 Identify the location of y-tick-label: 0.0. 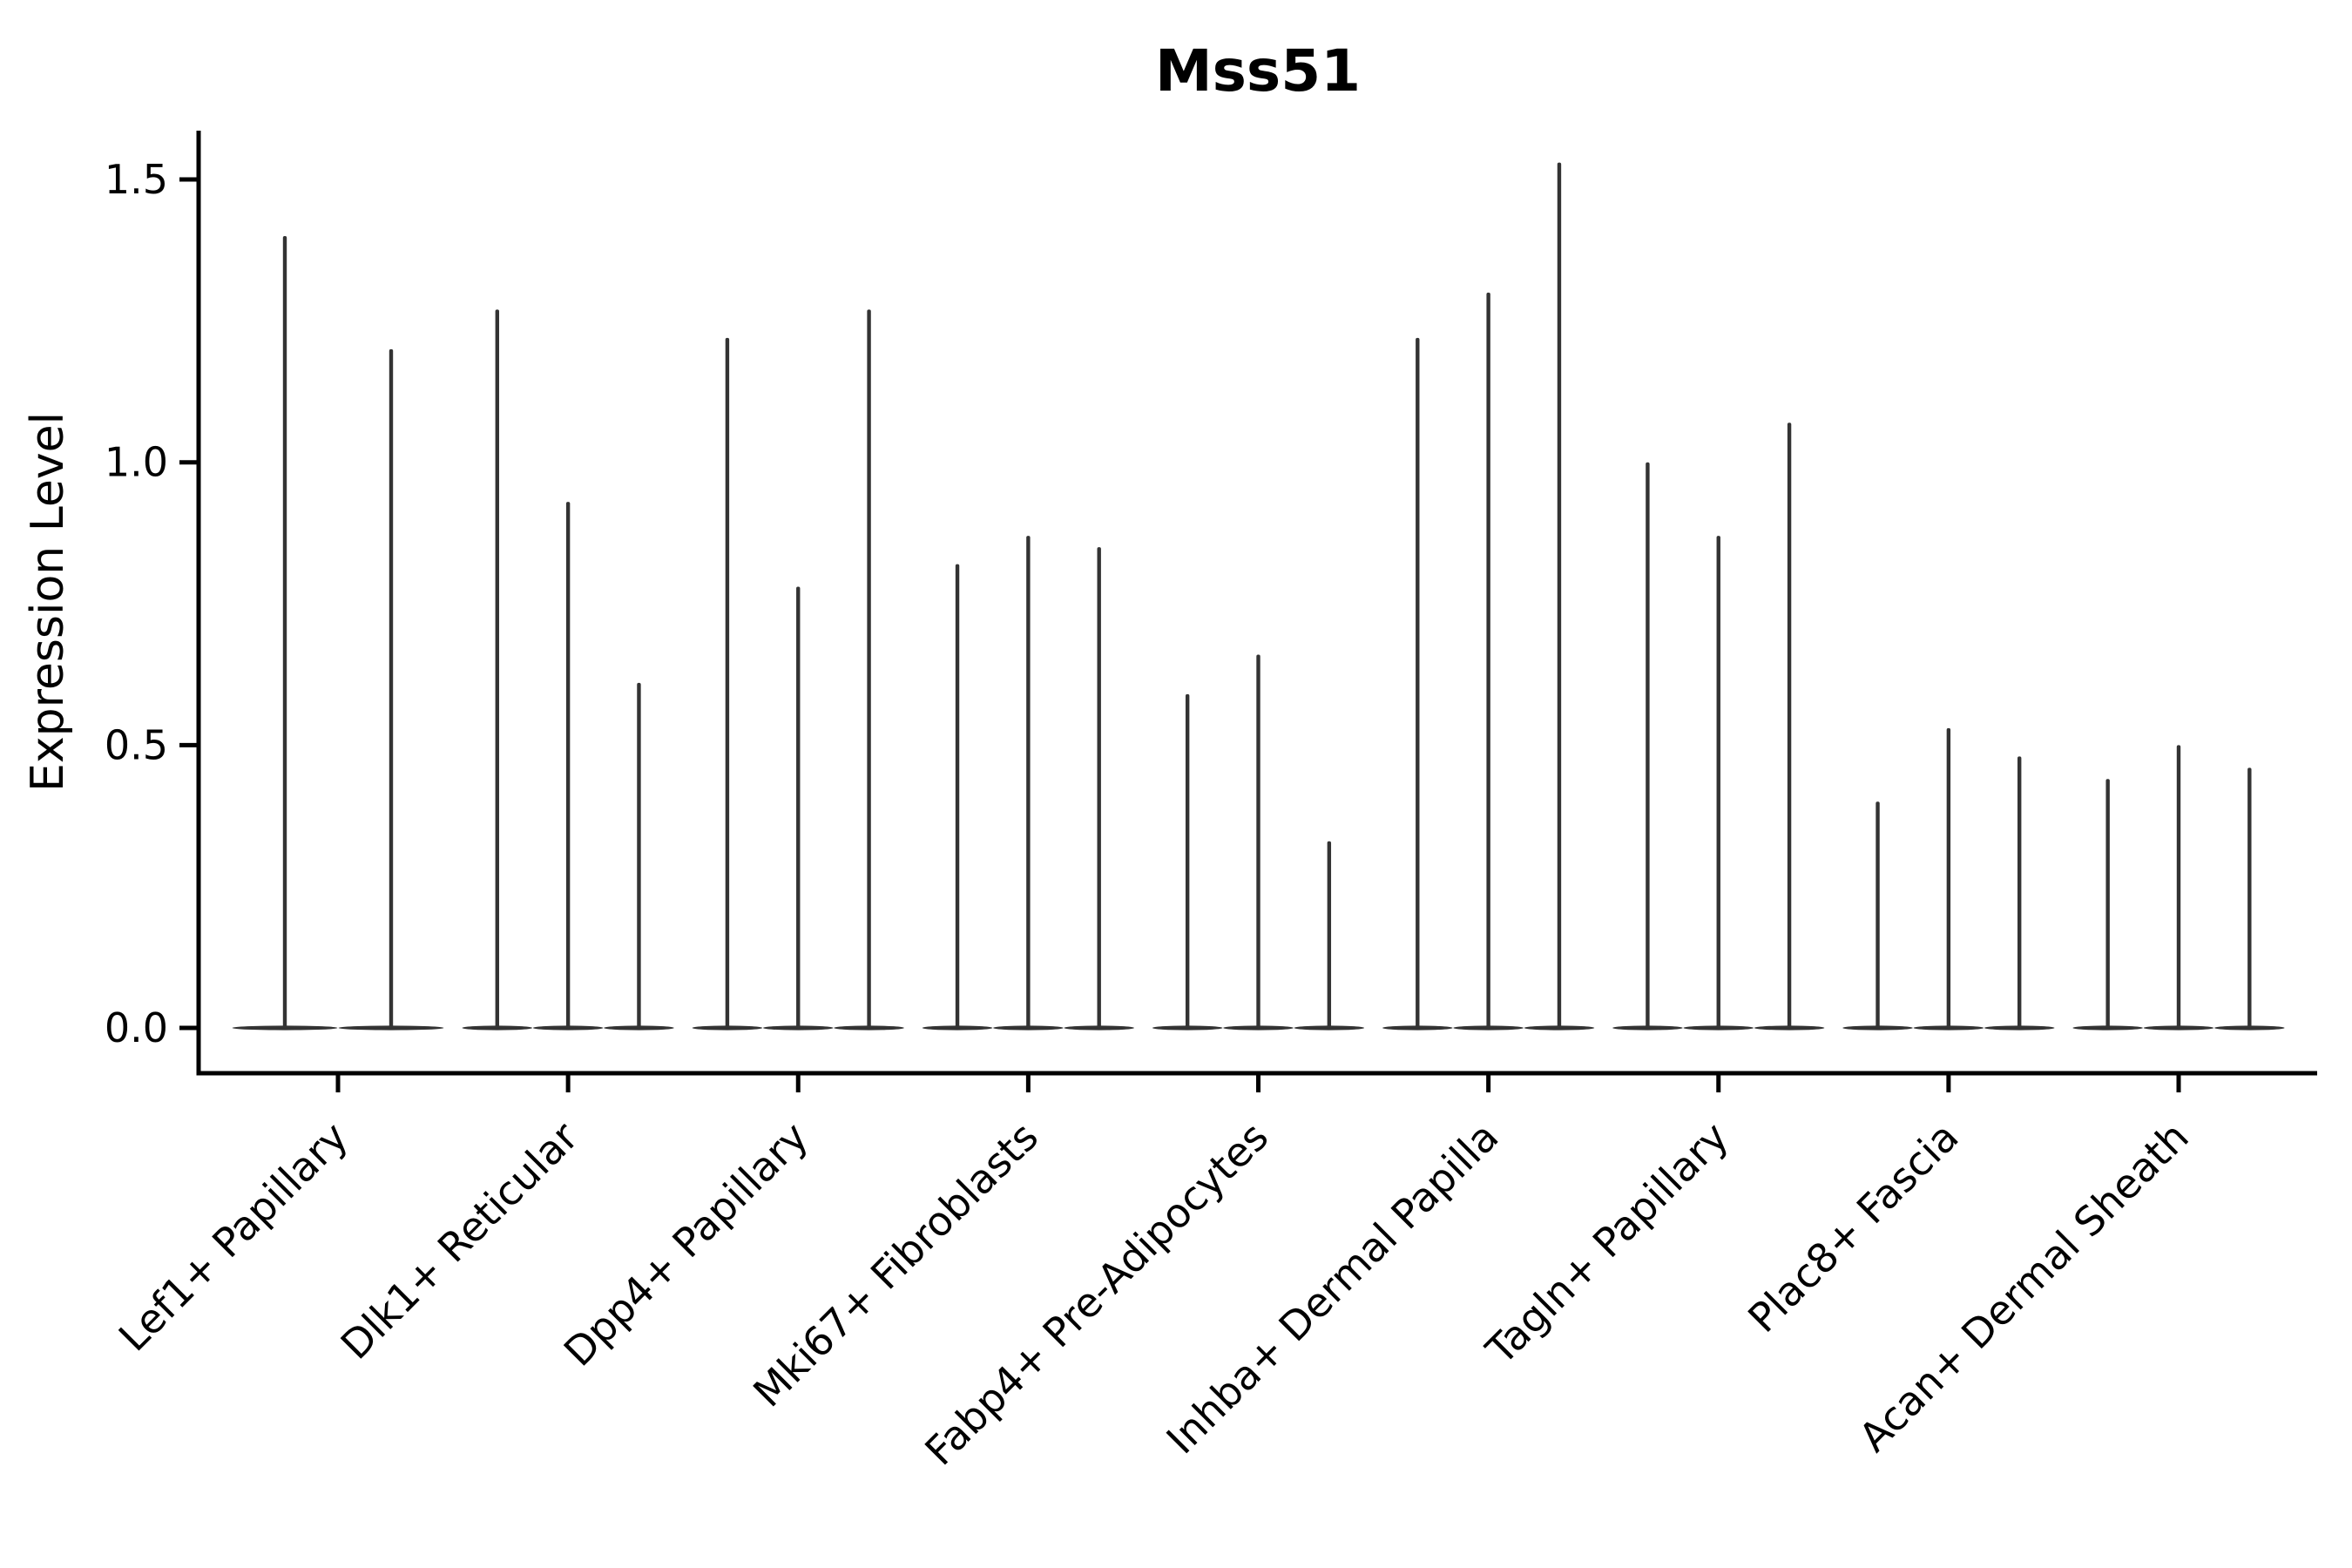
(136, 1027).